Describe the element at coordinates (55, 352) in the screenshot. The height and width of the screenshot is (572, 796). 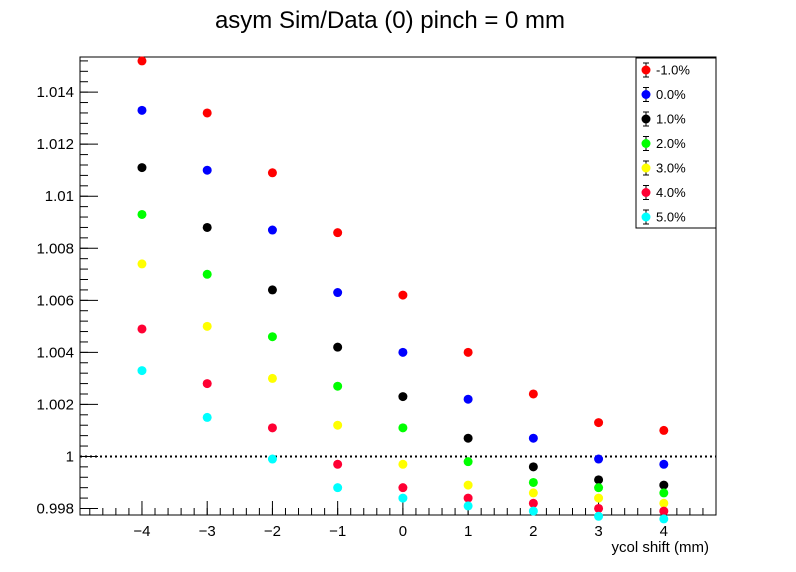
I see `y-tick-label: 1.004` at that location.